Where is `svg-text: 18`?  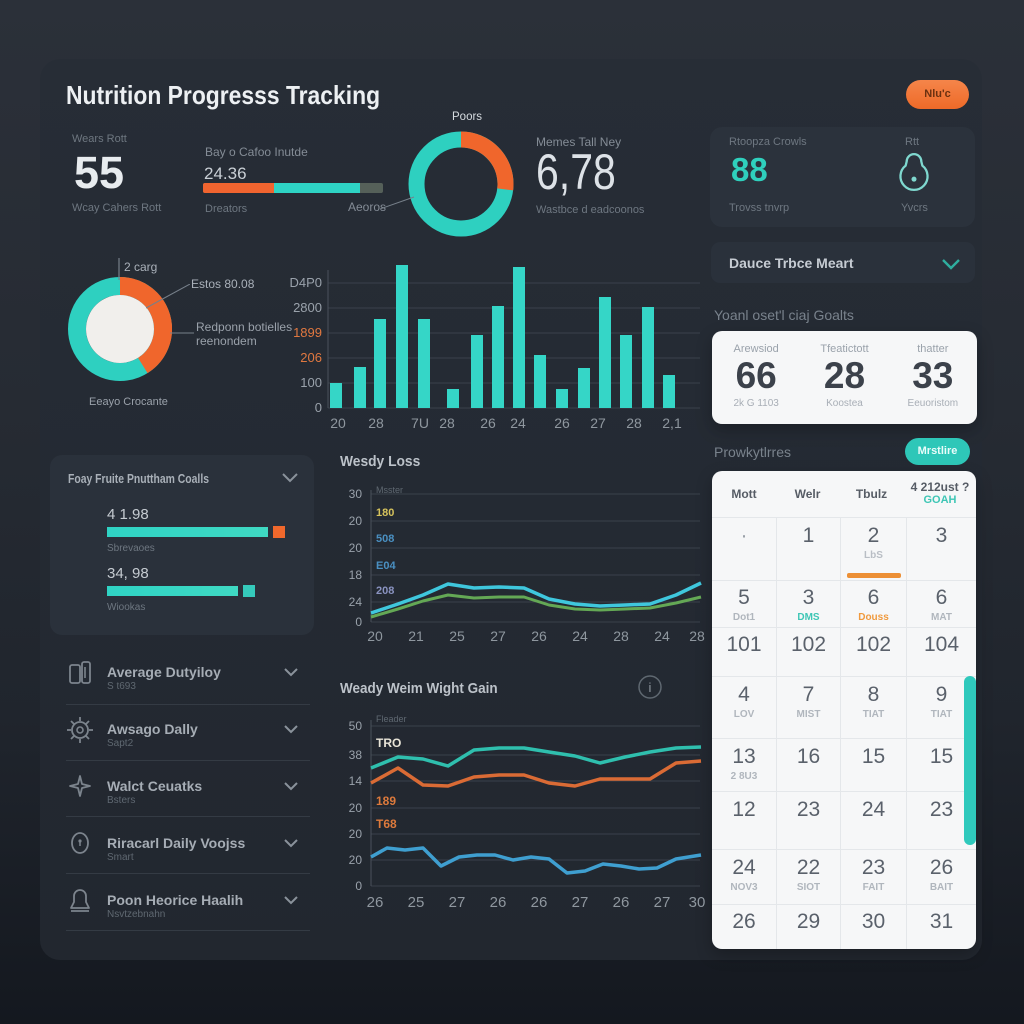
svg-text: 18 is located at coordinates (356, 575).